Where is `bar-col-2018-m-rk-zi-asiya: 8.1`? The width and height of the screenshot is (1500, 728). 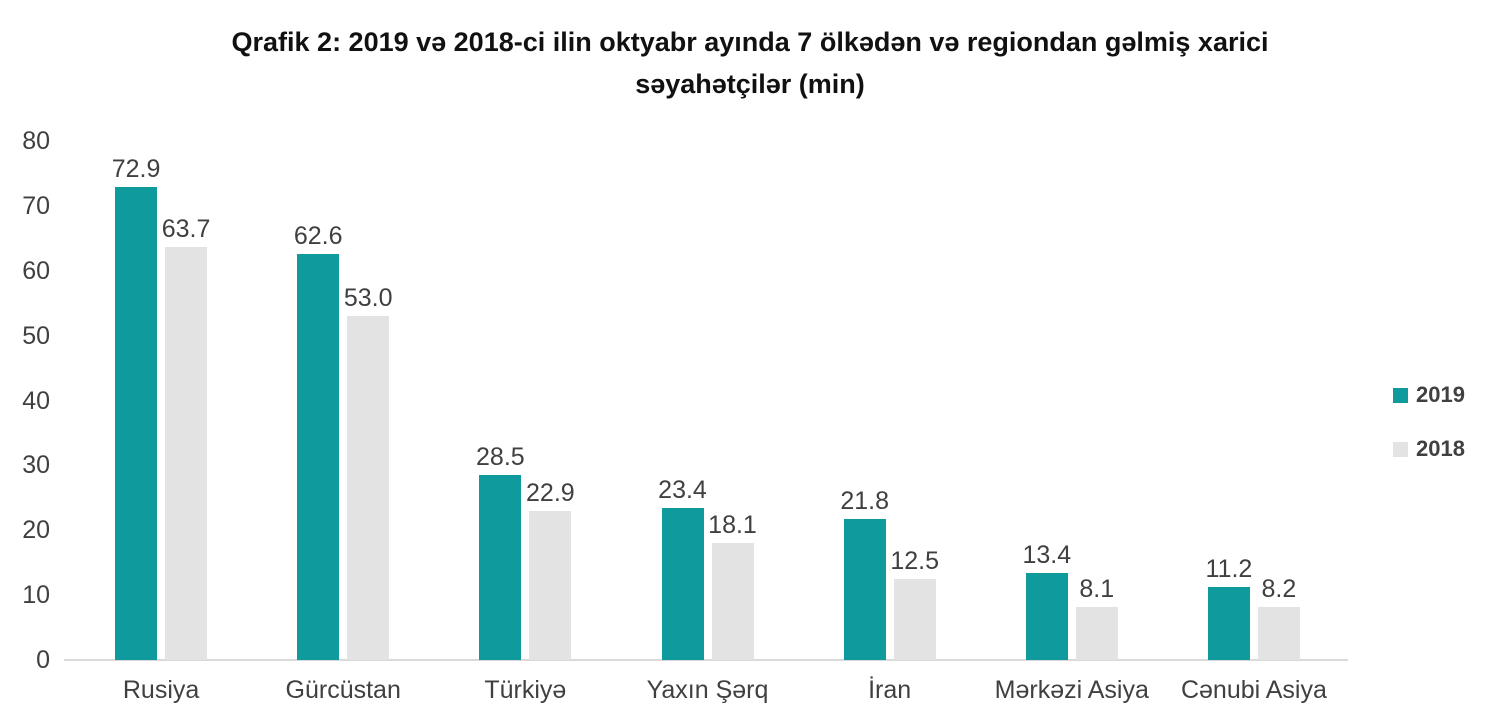
bar-col-2018-m-rk-zi-asiya: 8.1 is located at coordinates (1096, 617).